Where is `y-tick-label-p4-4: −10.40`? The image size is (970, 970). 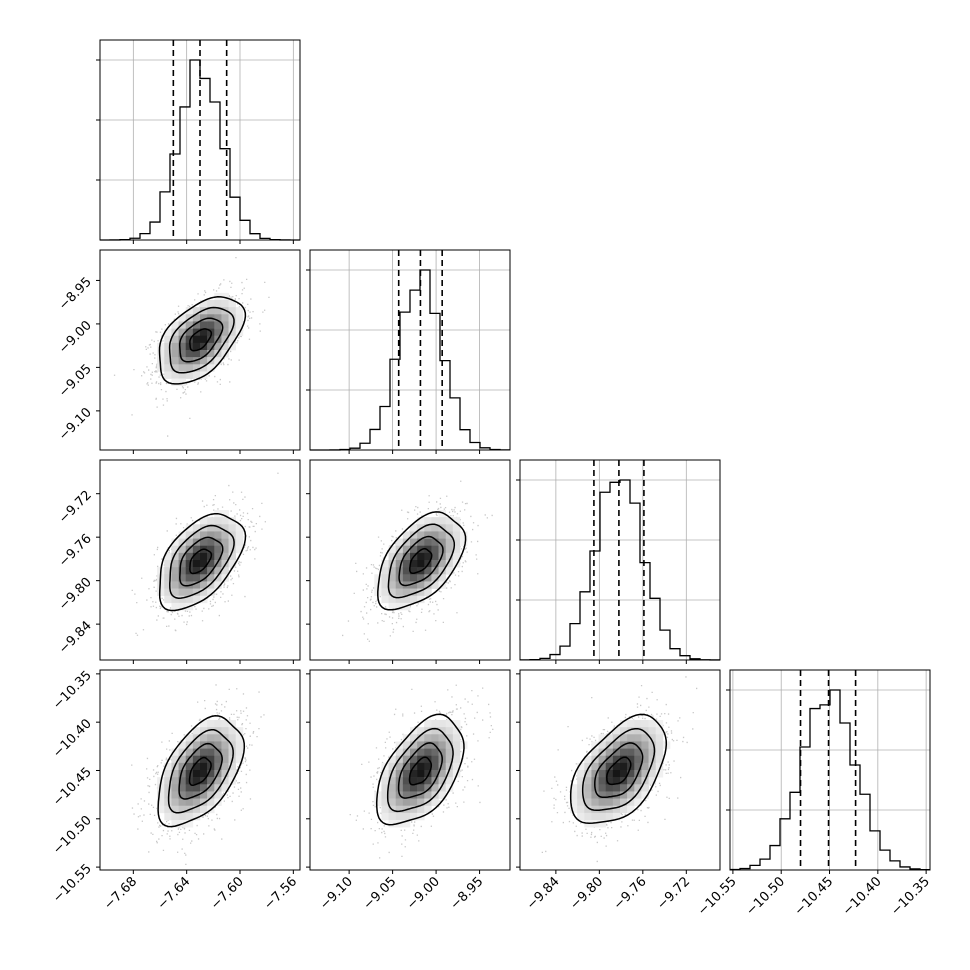 y-tick-label-p4-4: −10.40 is located at coordinates (72, 738).